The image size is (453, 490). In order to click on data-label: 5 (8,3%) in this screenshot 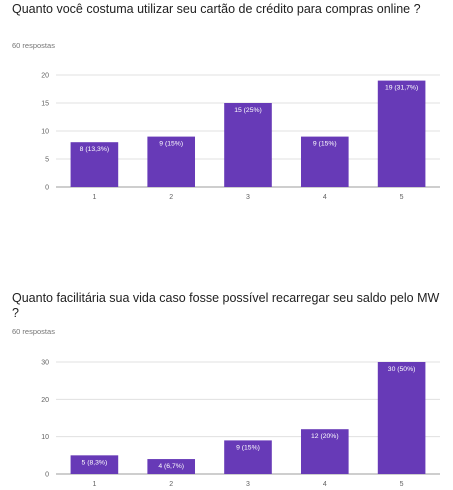, I will do `click(95, 462)`.